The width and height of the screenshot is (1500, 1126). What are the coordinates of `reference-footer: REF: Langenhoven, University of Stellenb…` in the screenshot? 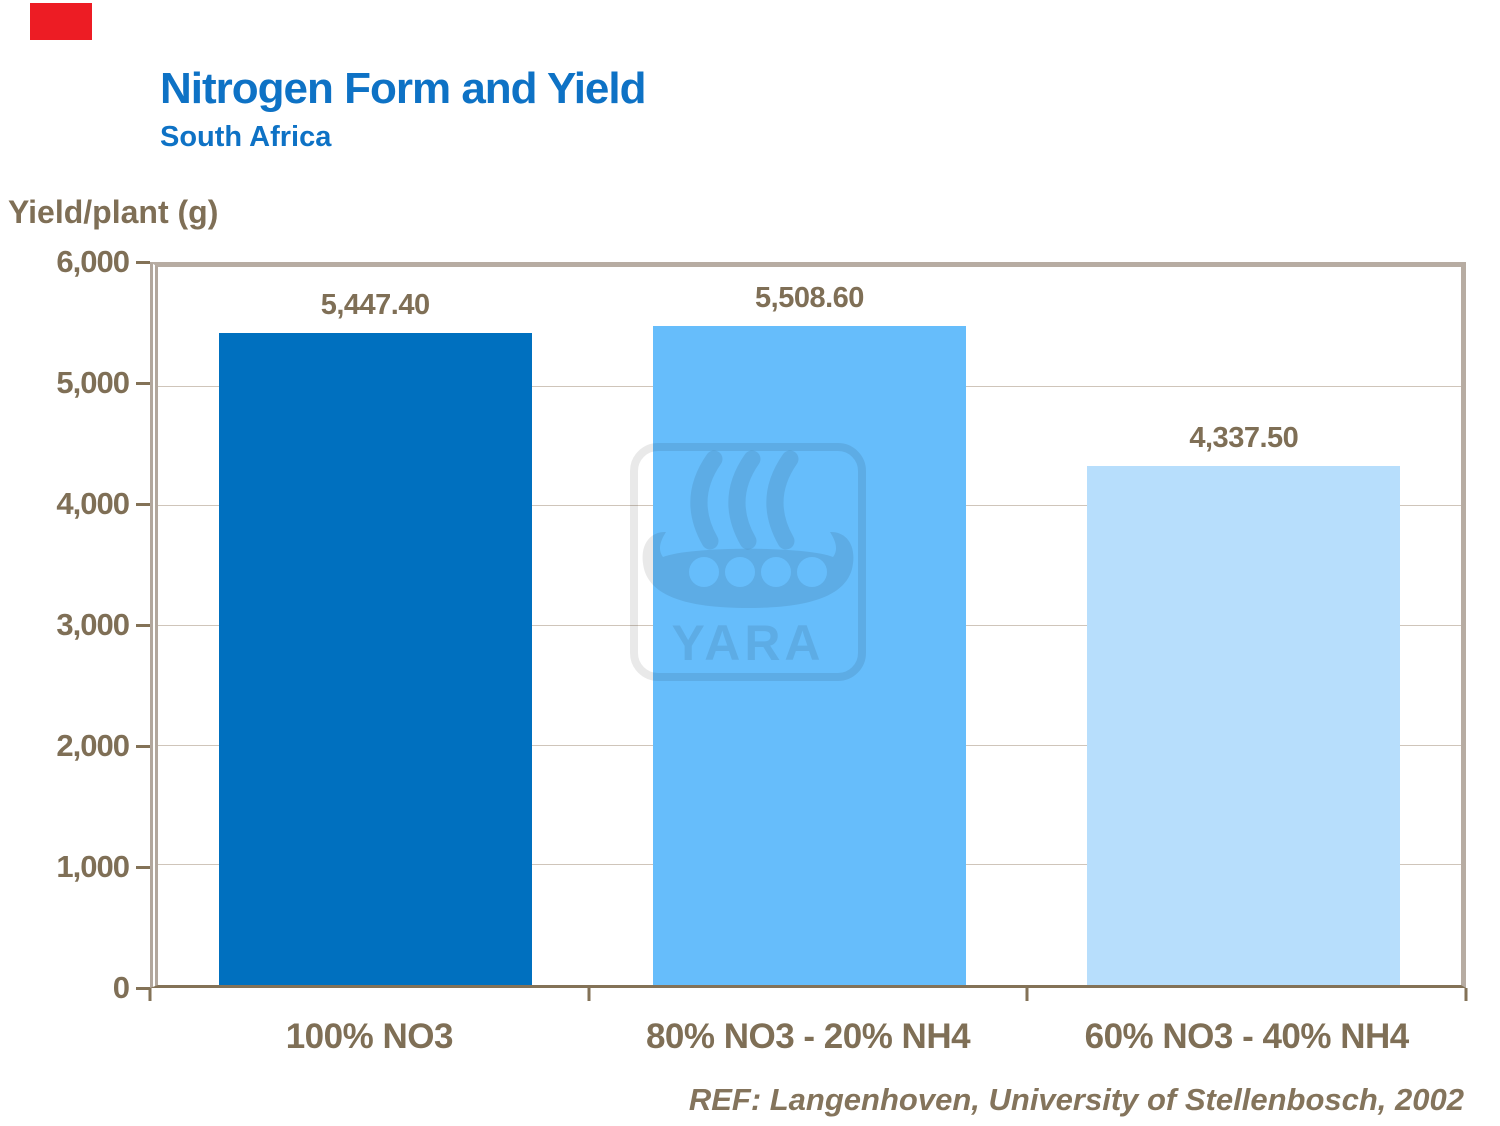 It's located at (1076, 1099).